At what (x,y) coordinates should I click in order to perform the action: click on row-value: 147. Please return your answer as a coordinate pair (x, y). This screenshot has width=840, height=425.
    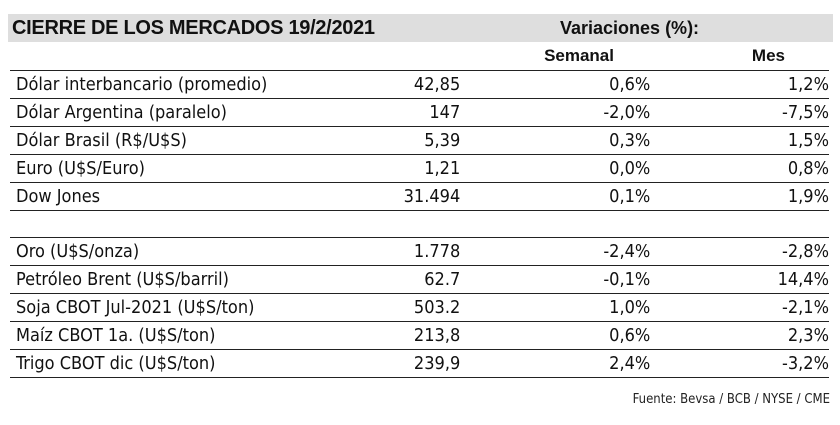
    Looking at the image, I should click on (414, 112).